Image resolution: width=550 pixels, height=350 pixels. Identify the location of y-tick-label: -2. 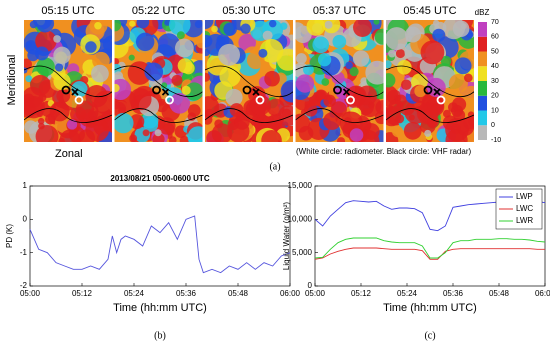
(24, 285).